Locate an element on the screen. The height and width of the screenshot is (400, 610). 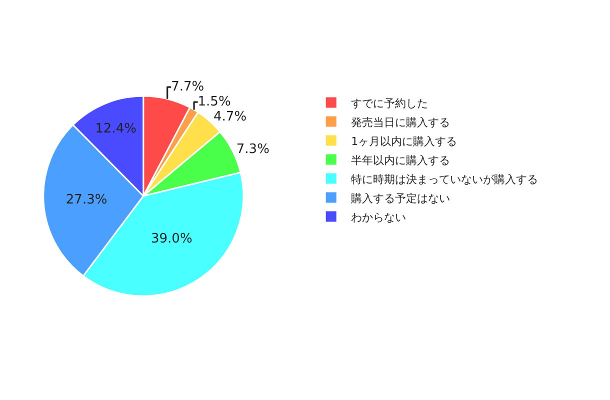
data-label: 7.7% is located at coordinates (187, 87).